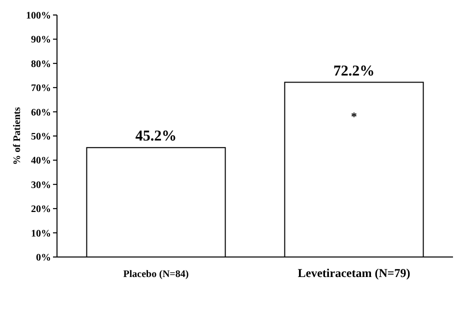 This screenshot has width=469, height=324. I want to click on x-tick-label: Placebo (N=84), so click(156, 274).